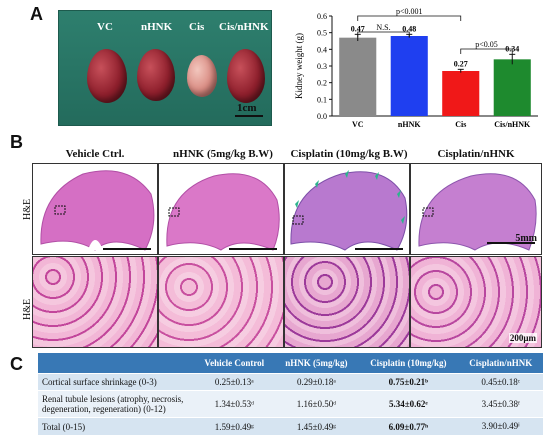 Image resolution: width=550 pixels, height=439 pixels. I want to click on y-tick-label: 0.1, so click(322, 99).